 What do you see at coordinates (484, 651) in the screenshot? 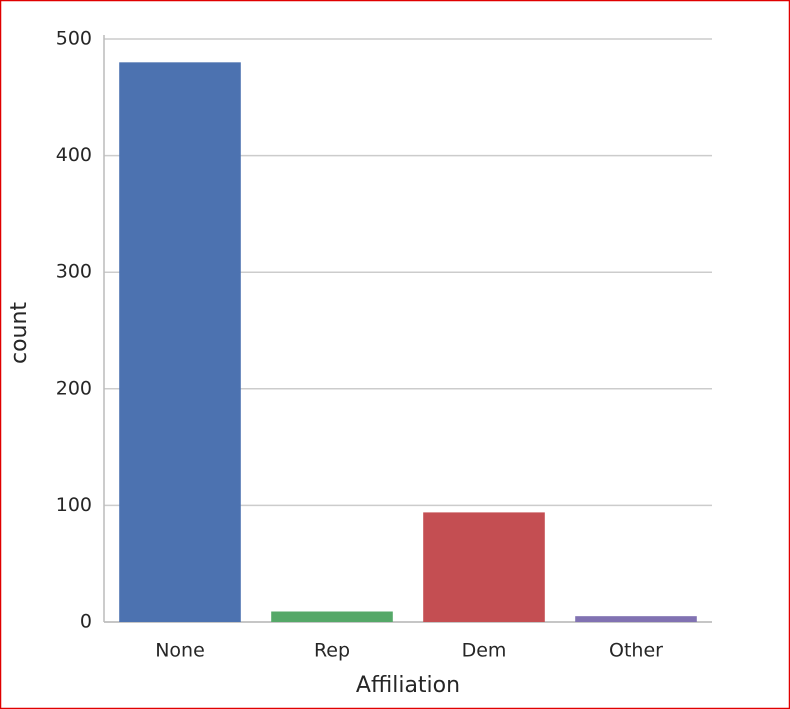
I see `x-tick-label: Dem` at bounding box center [484, 651].